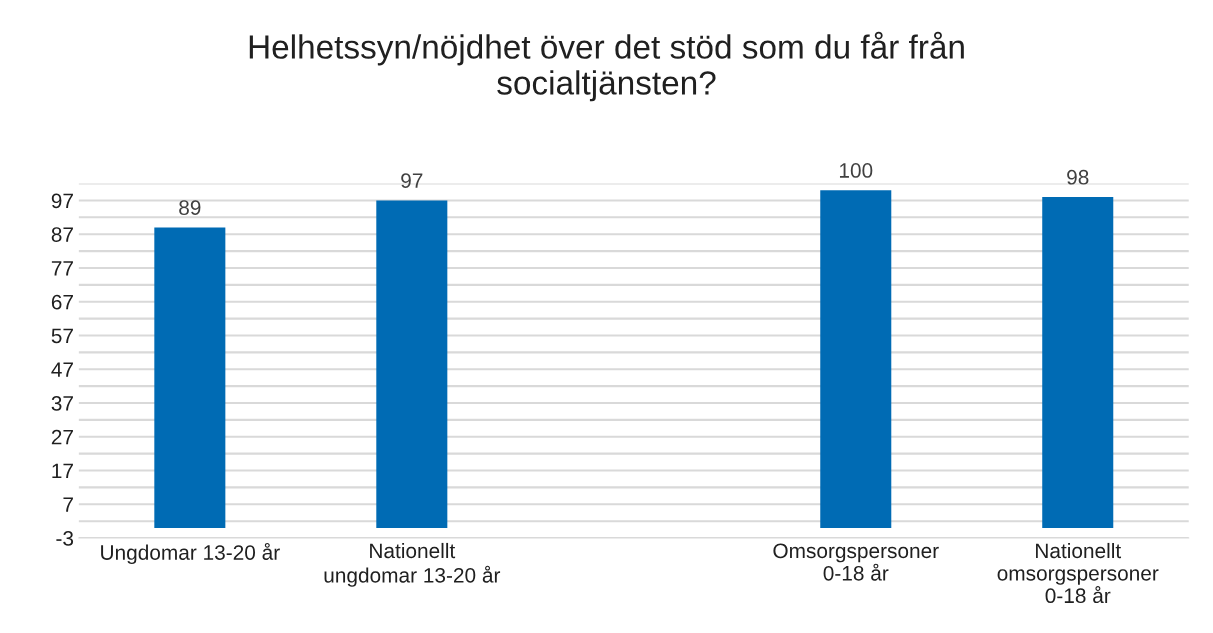 The image size is (1213, 633). I want to click on y-tick-label: 67, so click(62, 302).